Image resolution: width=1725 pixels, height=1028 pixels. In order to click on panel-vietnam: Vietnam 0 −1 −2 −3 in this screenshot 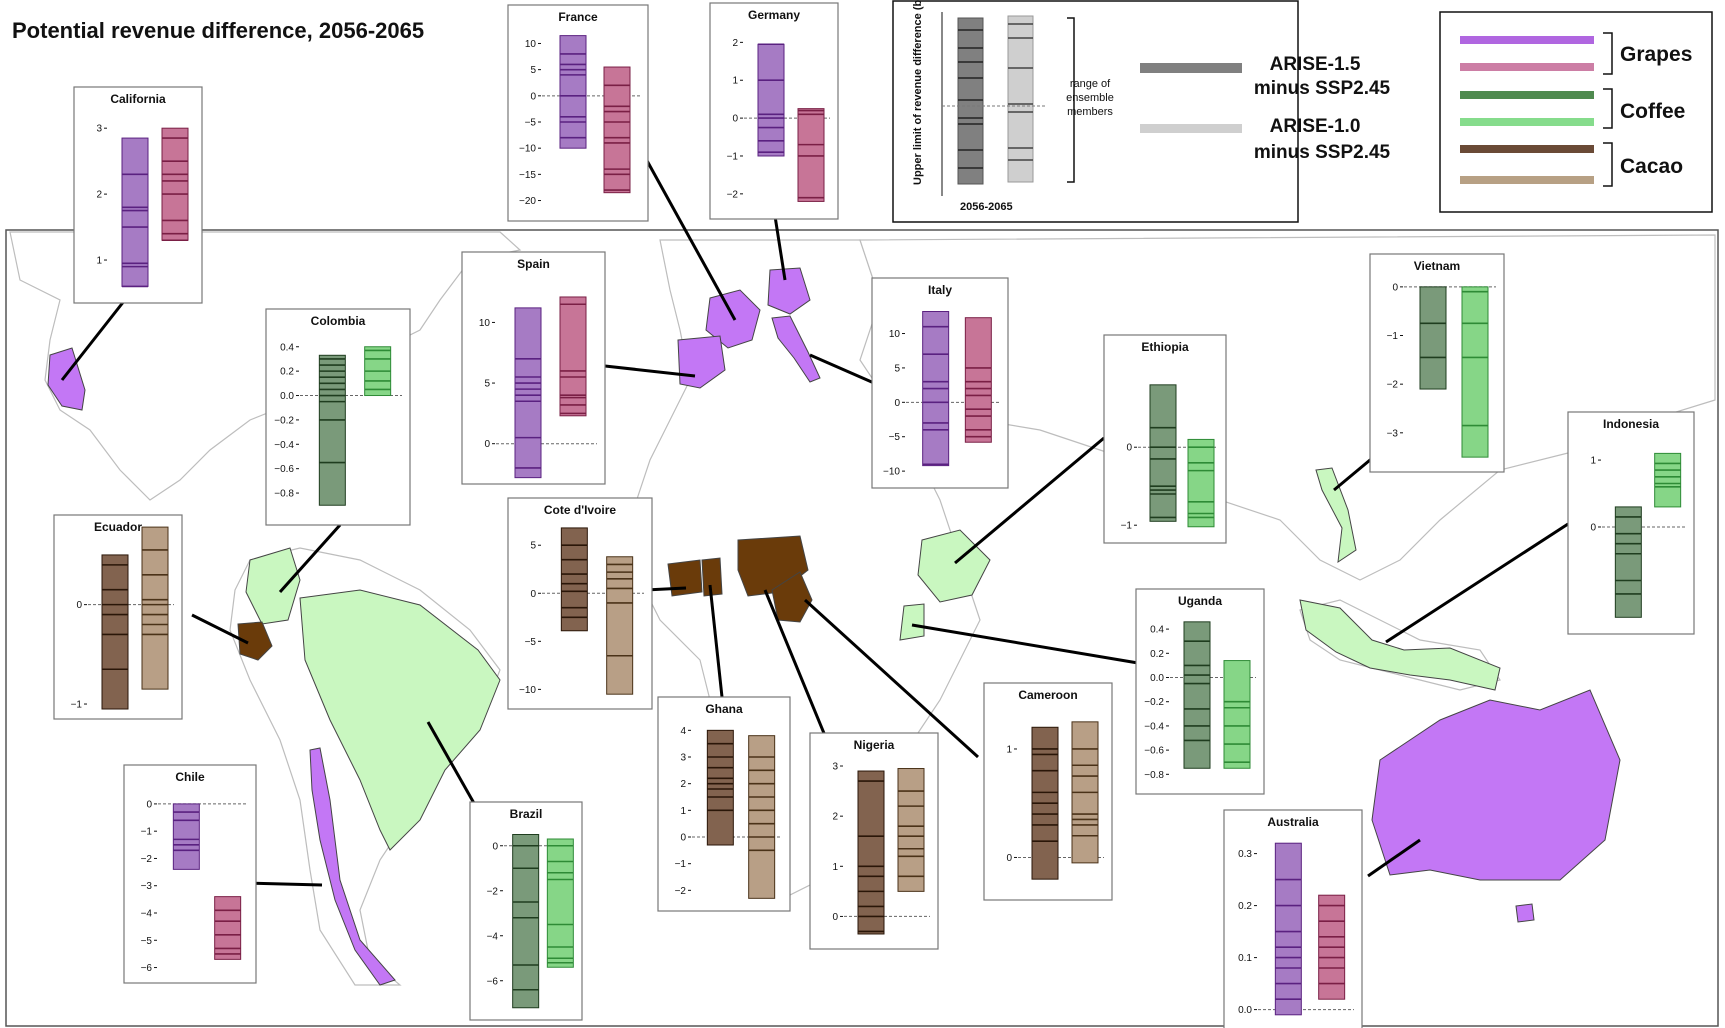, I will do `click(1437, 363)`.